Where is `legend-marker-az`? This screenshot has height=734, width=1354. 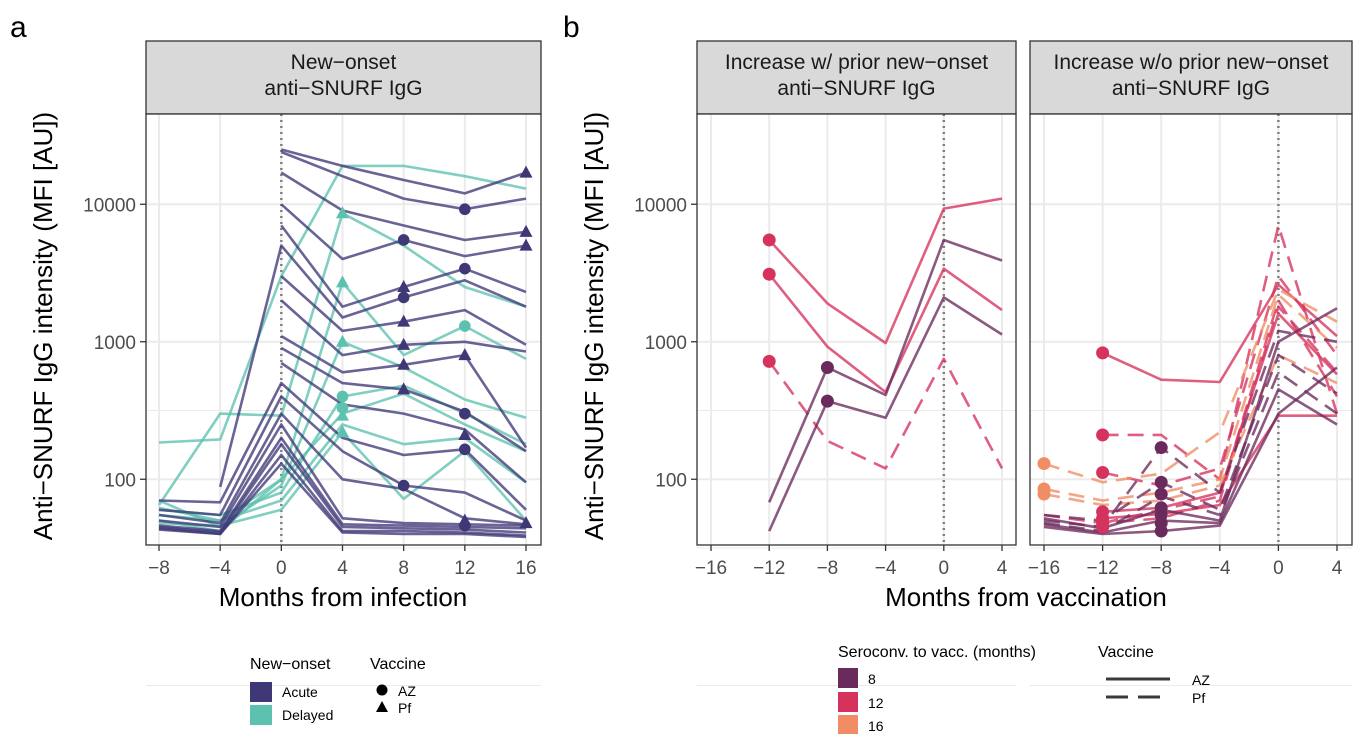 legend-marker-az is located at coordinates (382, 690).